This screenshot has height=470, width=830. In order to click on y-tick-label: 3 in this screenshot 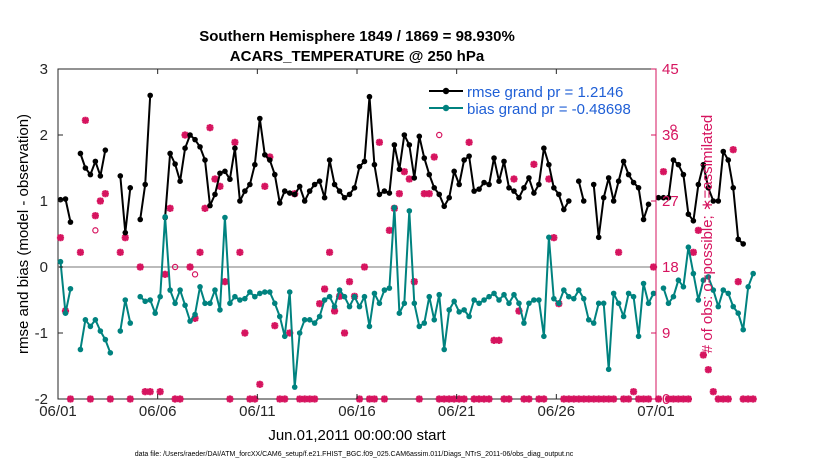, I will do `click(44, 69)`.